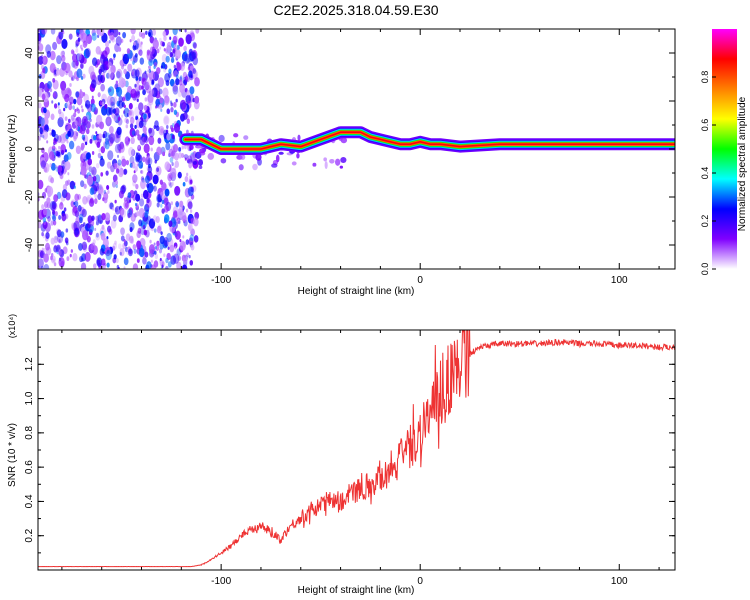 The image size is (750, 600). Describe the element at coordinates (12, 149) in the screenshot. I see `spectrogram-y-axis-label: Frequency (Hz)` at that location.